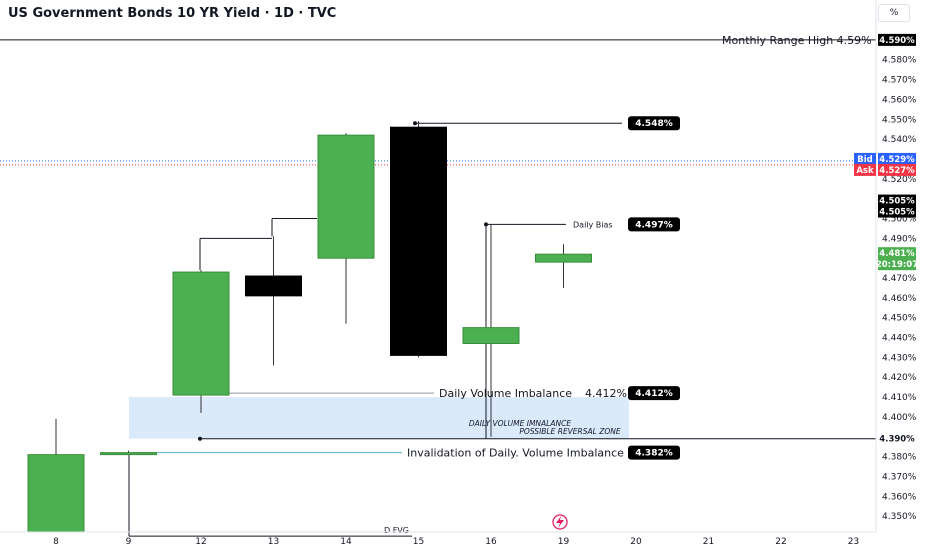  Describe the element at coordinates (415, 123) in the screenshot. I see `high-marker-dot` at that location.